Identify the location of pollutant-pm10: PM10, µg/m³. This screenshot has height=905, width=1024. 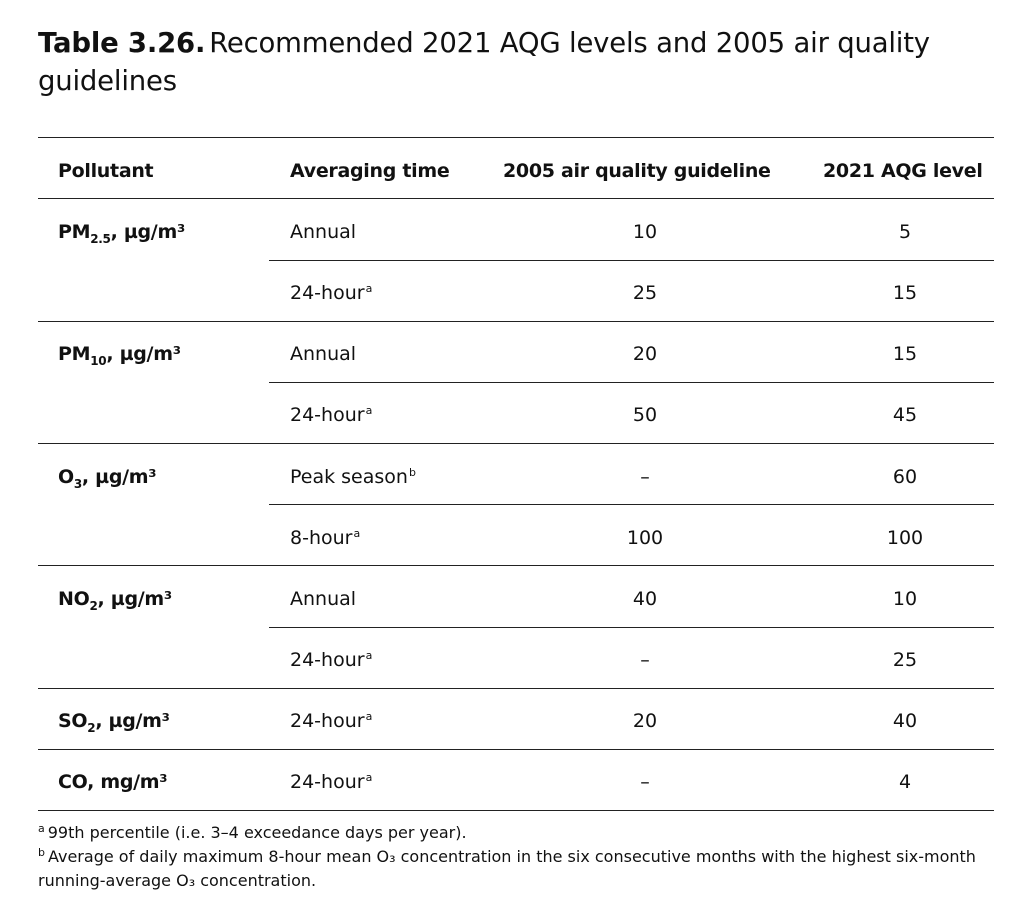
(119, 355).